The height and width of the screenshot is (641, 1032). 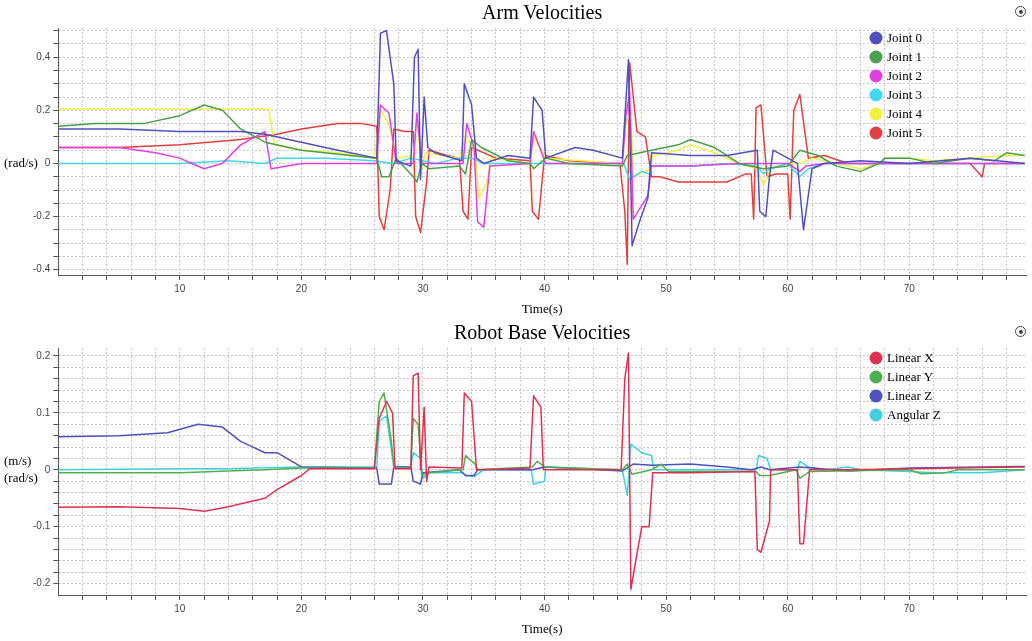 What do you see at coordinates (905, 38) in the screenshot?
I see `legend-label: Joint 0` at bounding box center [905, 38].